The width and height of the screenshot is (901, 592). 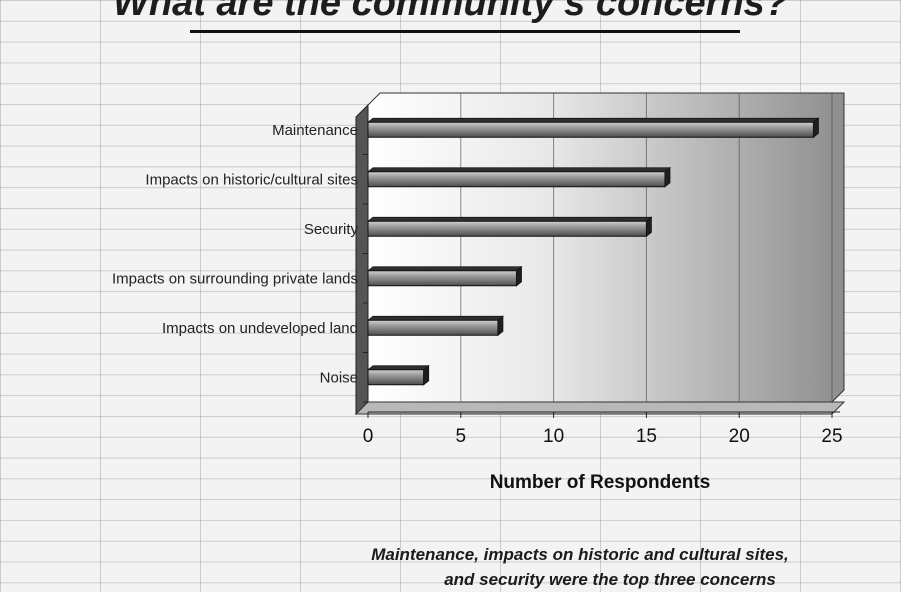 I want to click on floor, so click(x=600, y=408).